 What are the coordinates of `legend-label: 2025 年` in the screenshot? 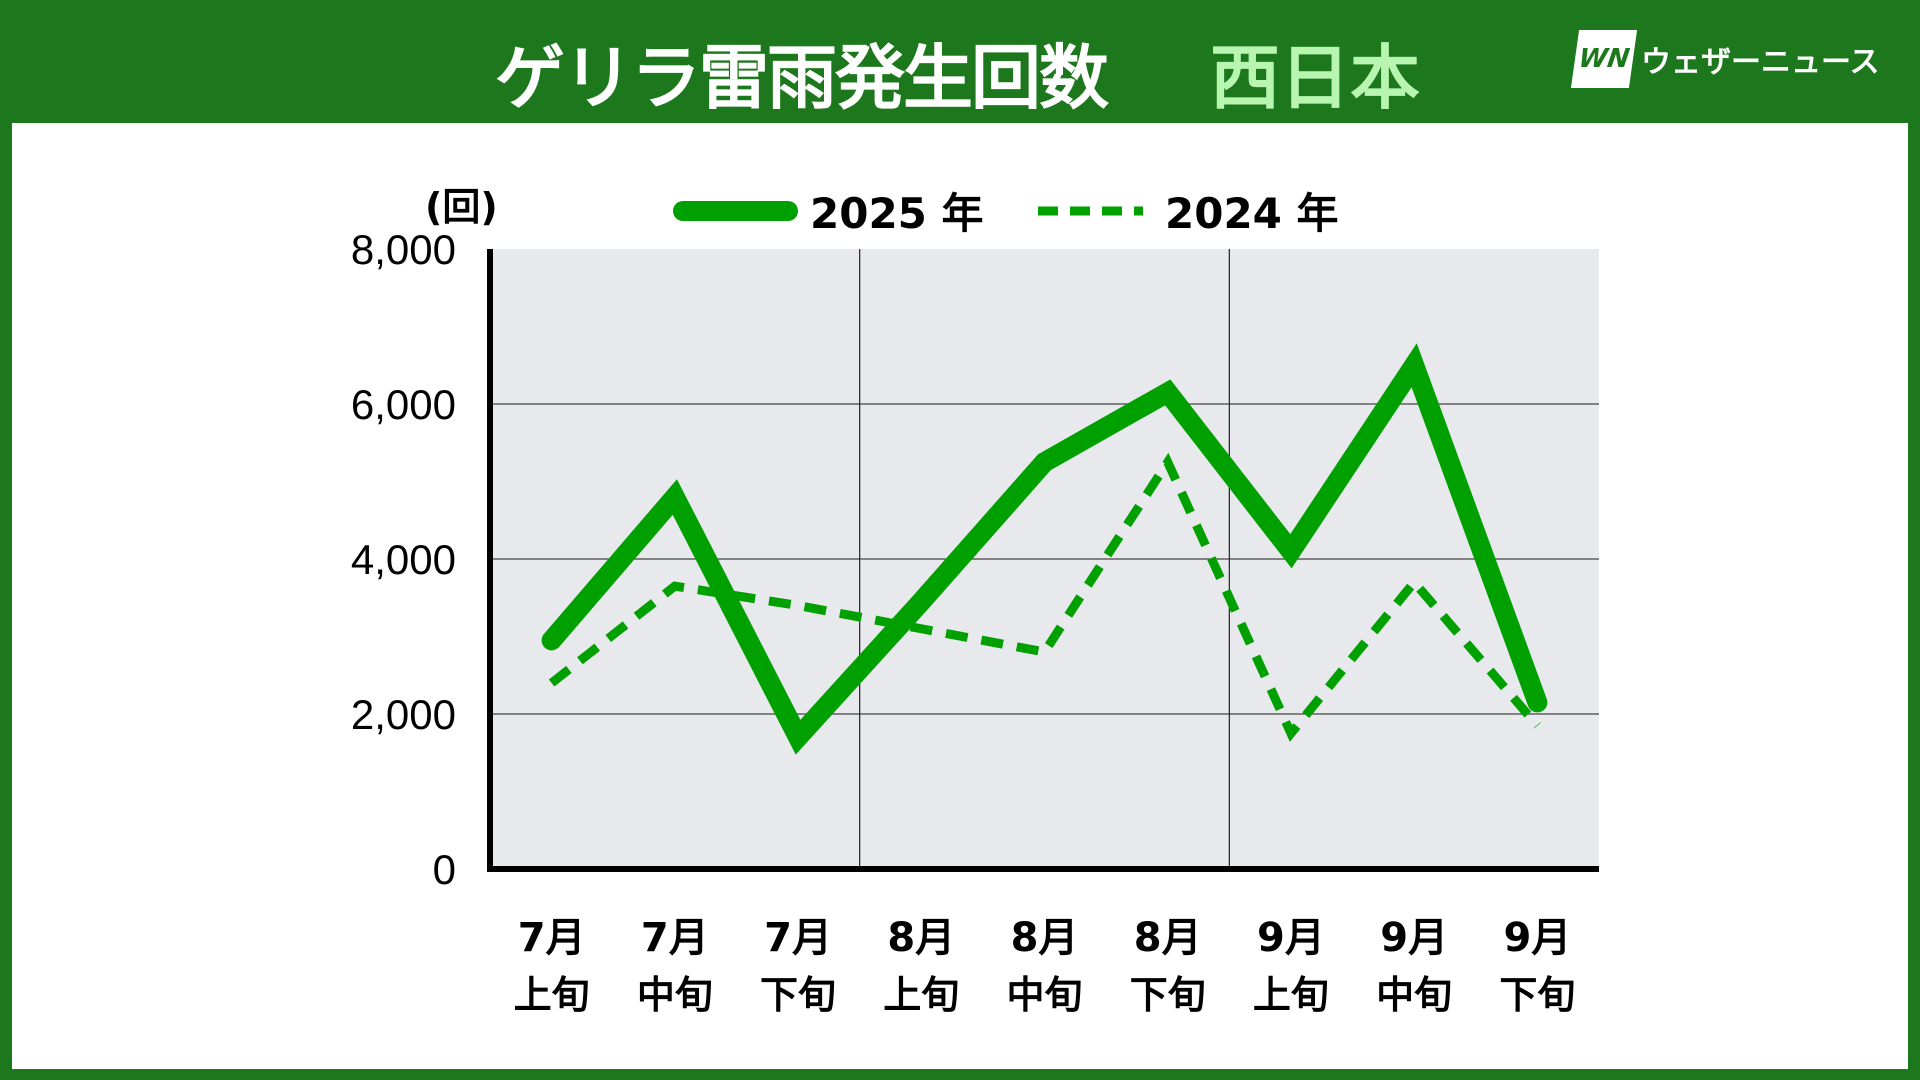 It's located at (897, 213).